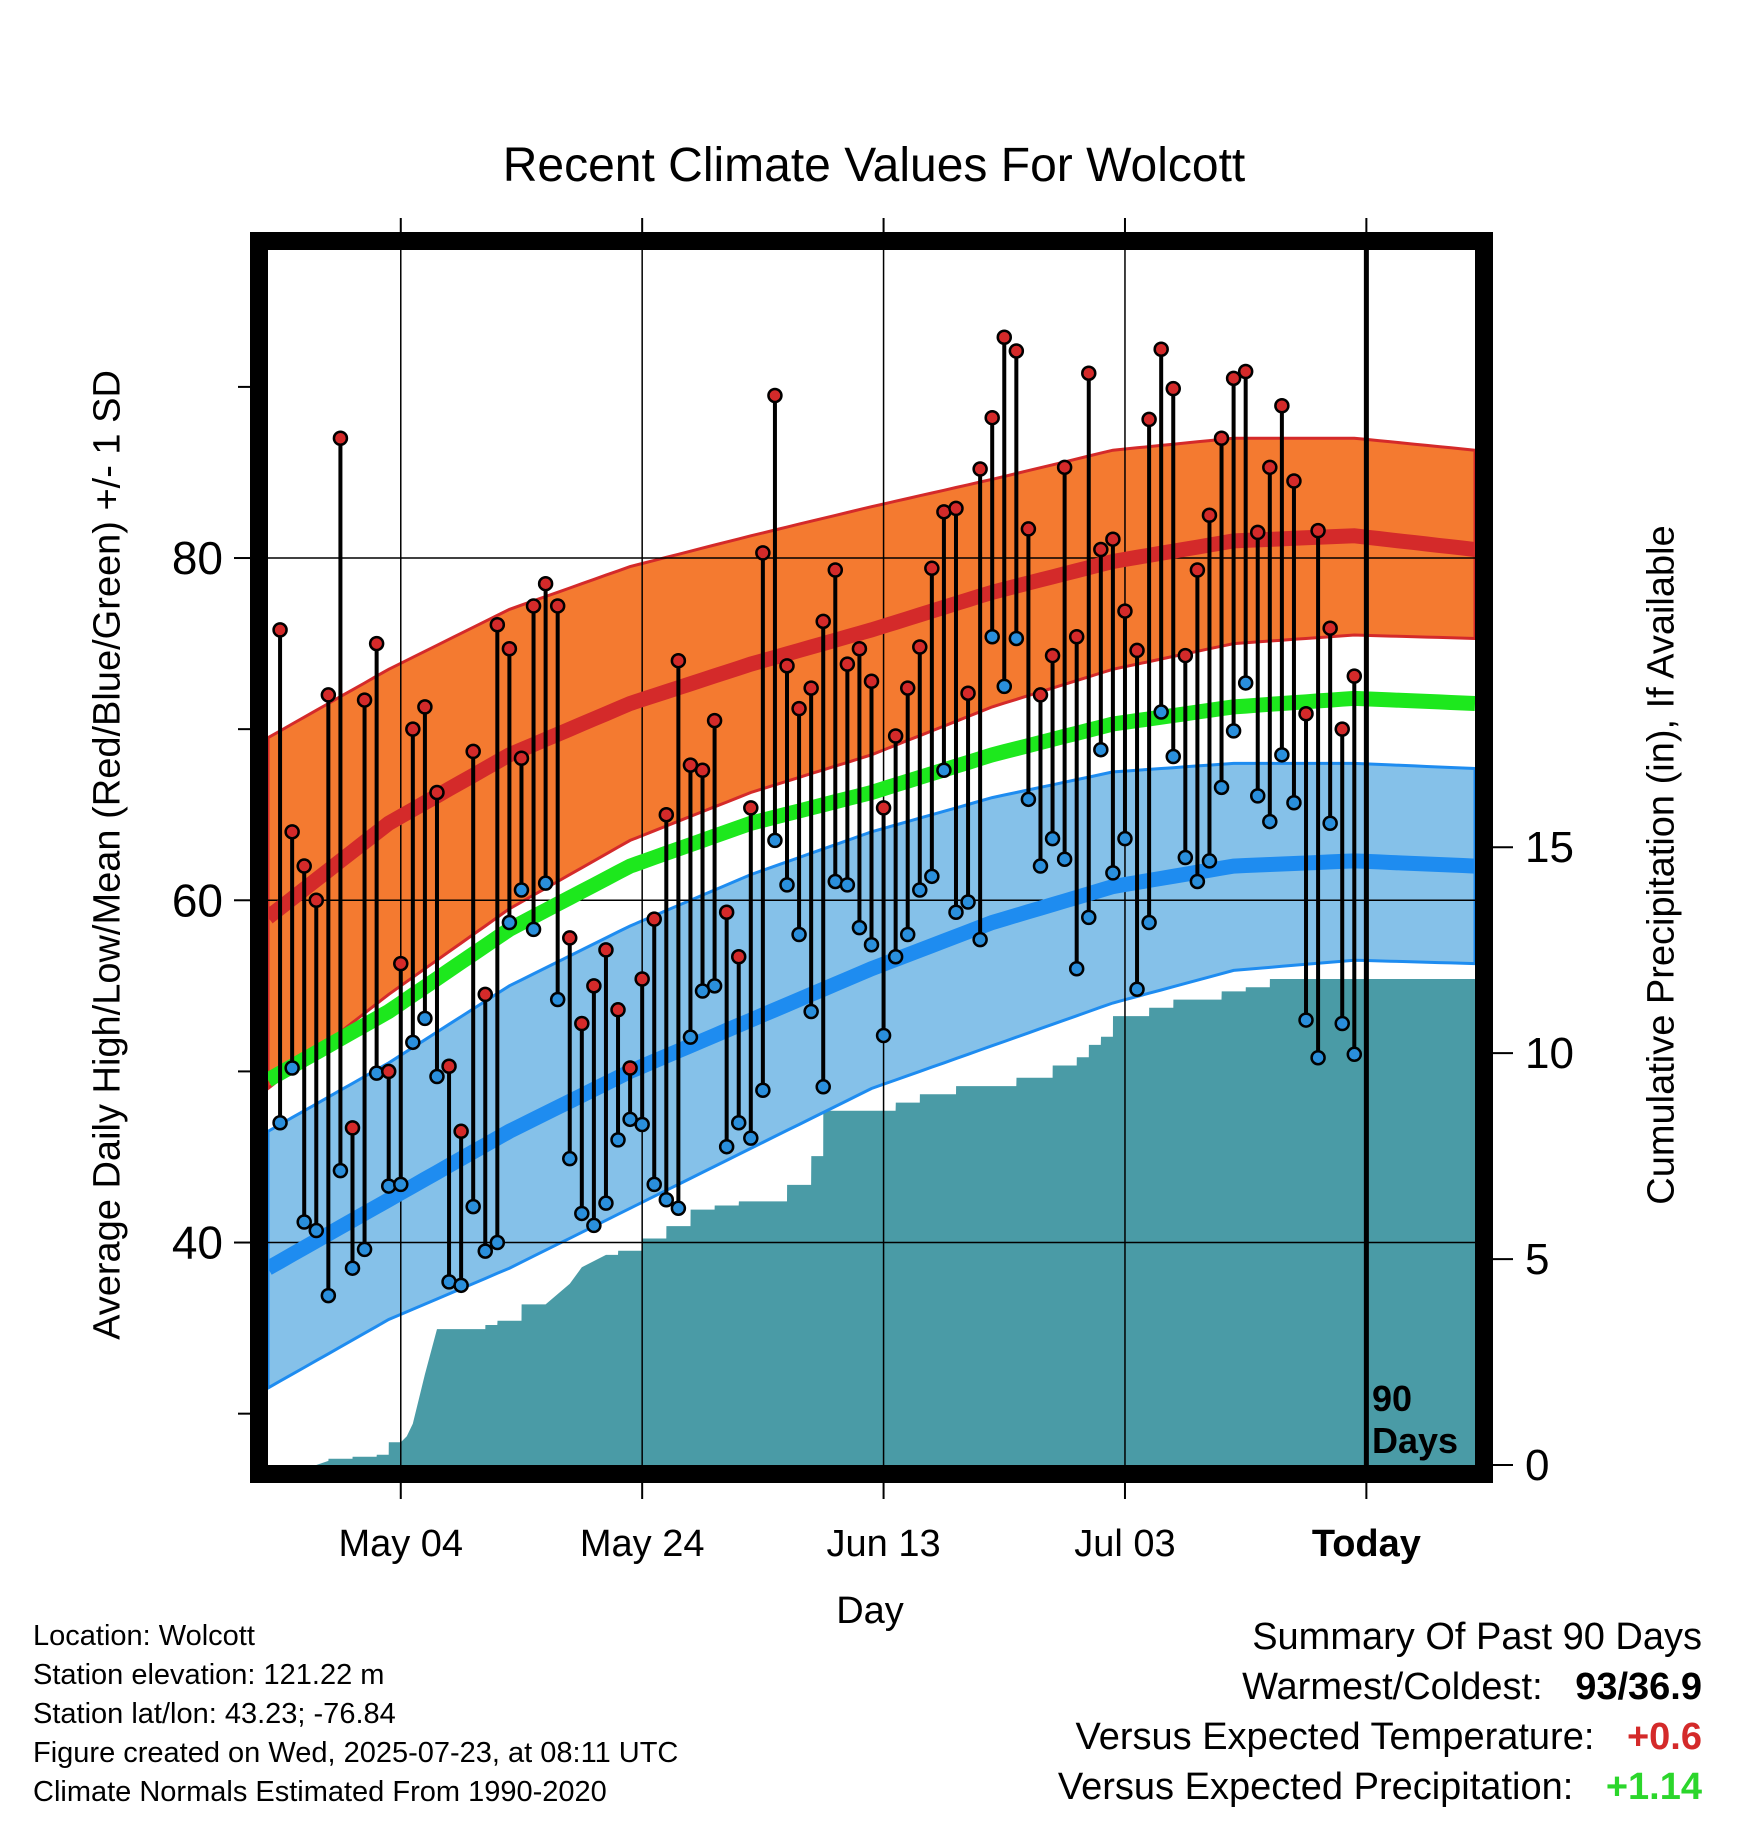 Image resolution: width=1748 pixels, height=1828 pixels. What do you see at coordinates (214, 1714) in the screenshot?
I see `meta-latlon: Station lat/lon: 43.23; -76.84` at bounding box center [214, 1714].